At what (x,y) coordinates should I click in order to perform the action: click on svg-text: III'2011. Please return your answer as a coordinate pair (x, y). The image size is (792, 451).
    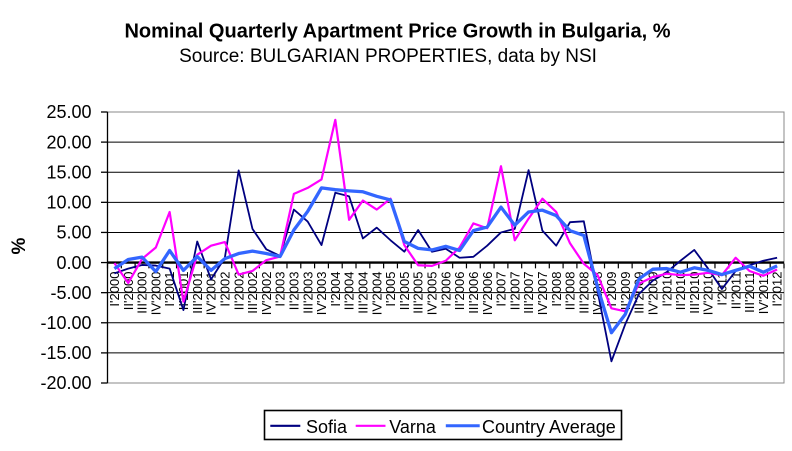
    Looking at the image, I should click on (749, 292).